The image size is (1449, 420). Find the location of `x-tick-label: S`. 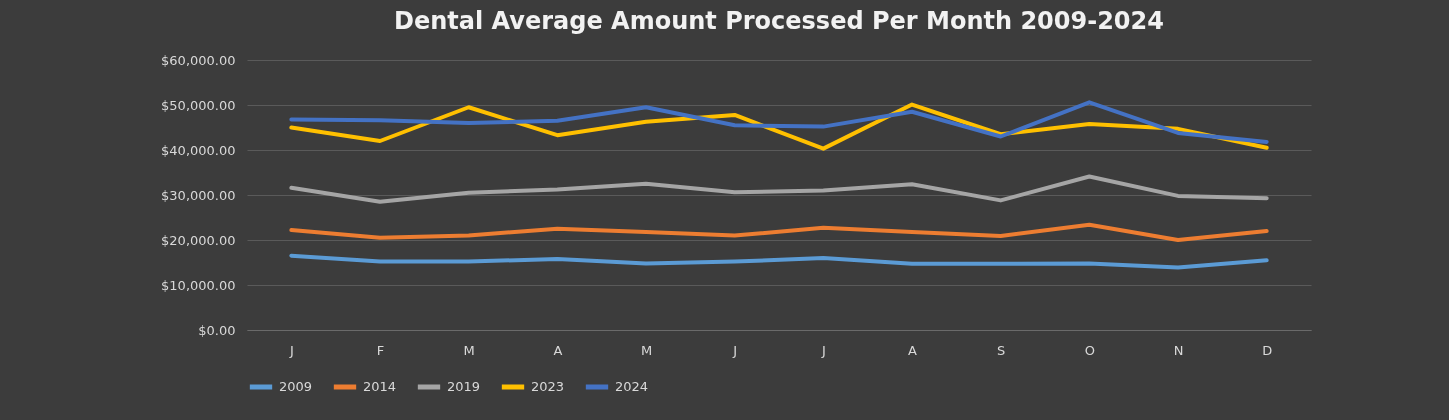

x-tick-label: S is located at coordinates (1001, 350).